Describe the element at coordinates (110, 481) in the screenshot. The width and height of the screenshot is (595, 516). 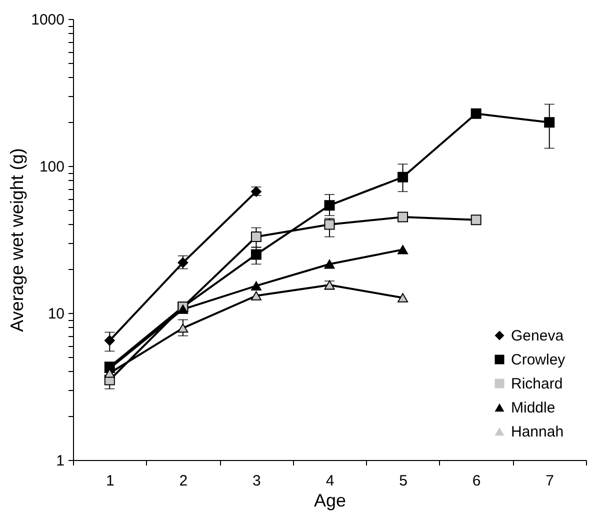
I see `x-tick-label: 1` at that location.